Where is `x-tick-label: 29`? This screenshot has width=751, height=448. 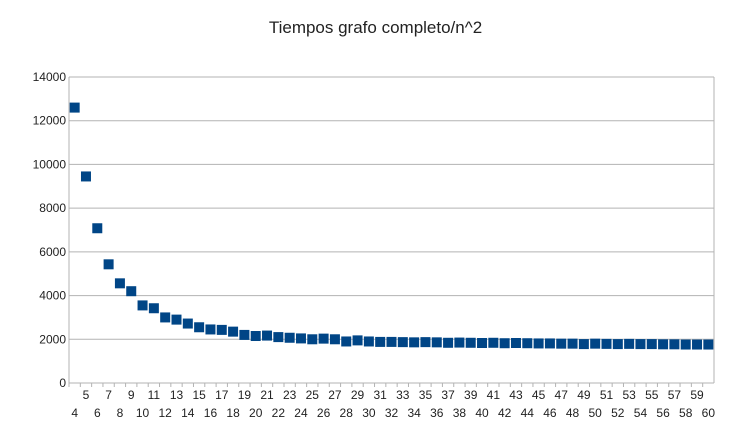 x-tick-label: 29 is located at coordinates (358, 395).